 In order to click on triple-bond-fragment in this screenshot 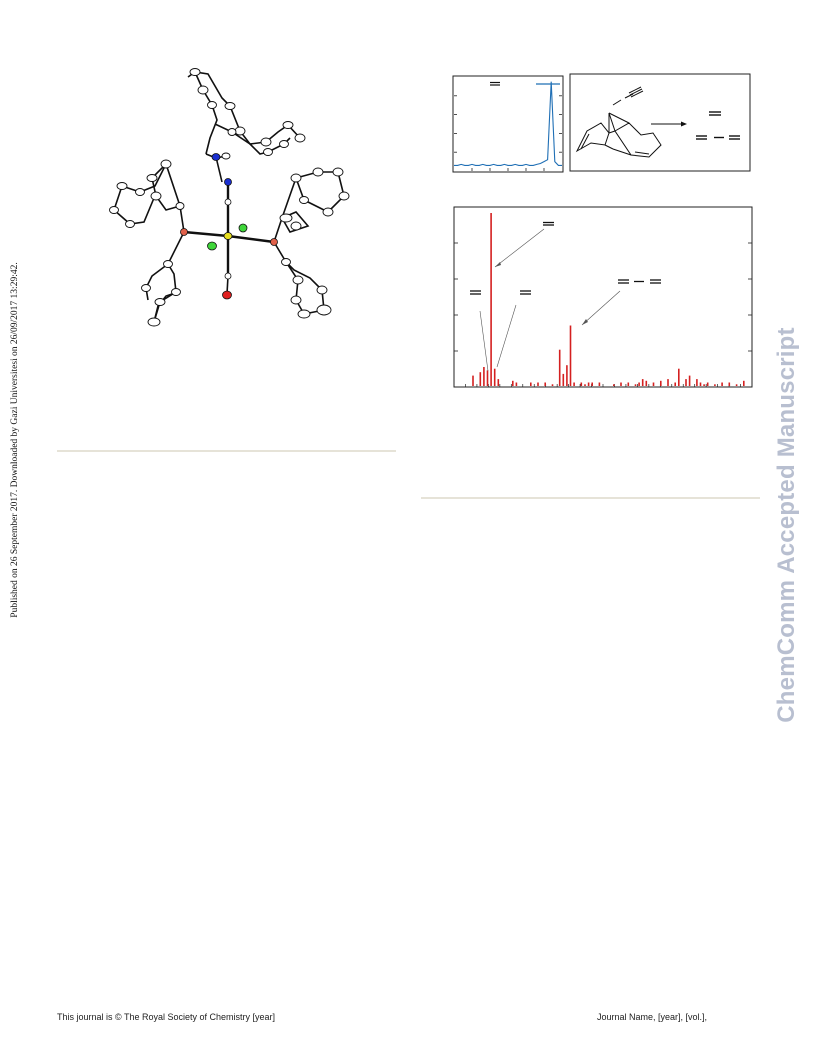, I will do `click(628, 96)`.